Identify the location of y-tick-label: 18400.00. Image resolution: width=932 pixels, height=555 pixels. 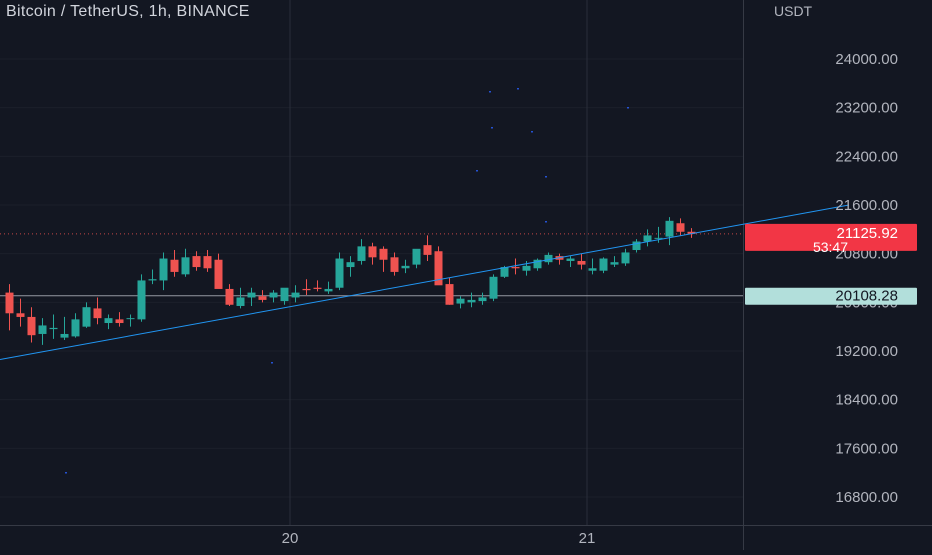
(866, 400).